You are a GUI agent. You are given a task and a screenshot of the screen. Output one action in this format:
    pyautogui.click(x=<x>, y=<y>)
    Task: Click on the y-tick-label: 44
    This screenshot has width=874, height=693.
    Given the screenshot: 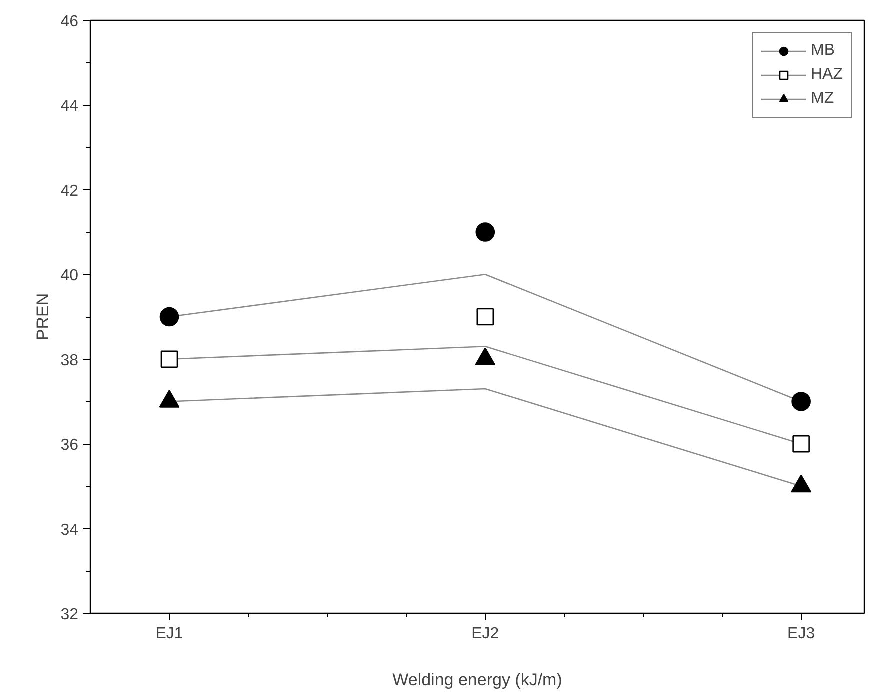 What is the action you would take?
    pyautogui.click(x=69, y=107)
    